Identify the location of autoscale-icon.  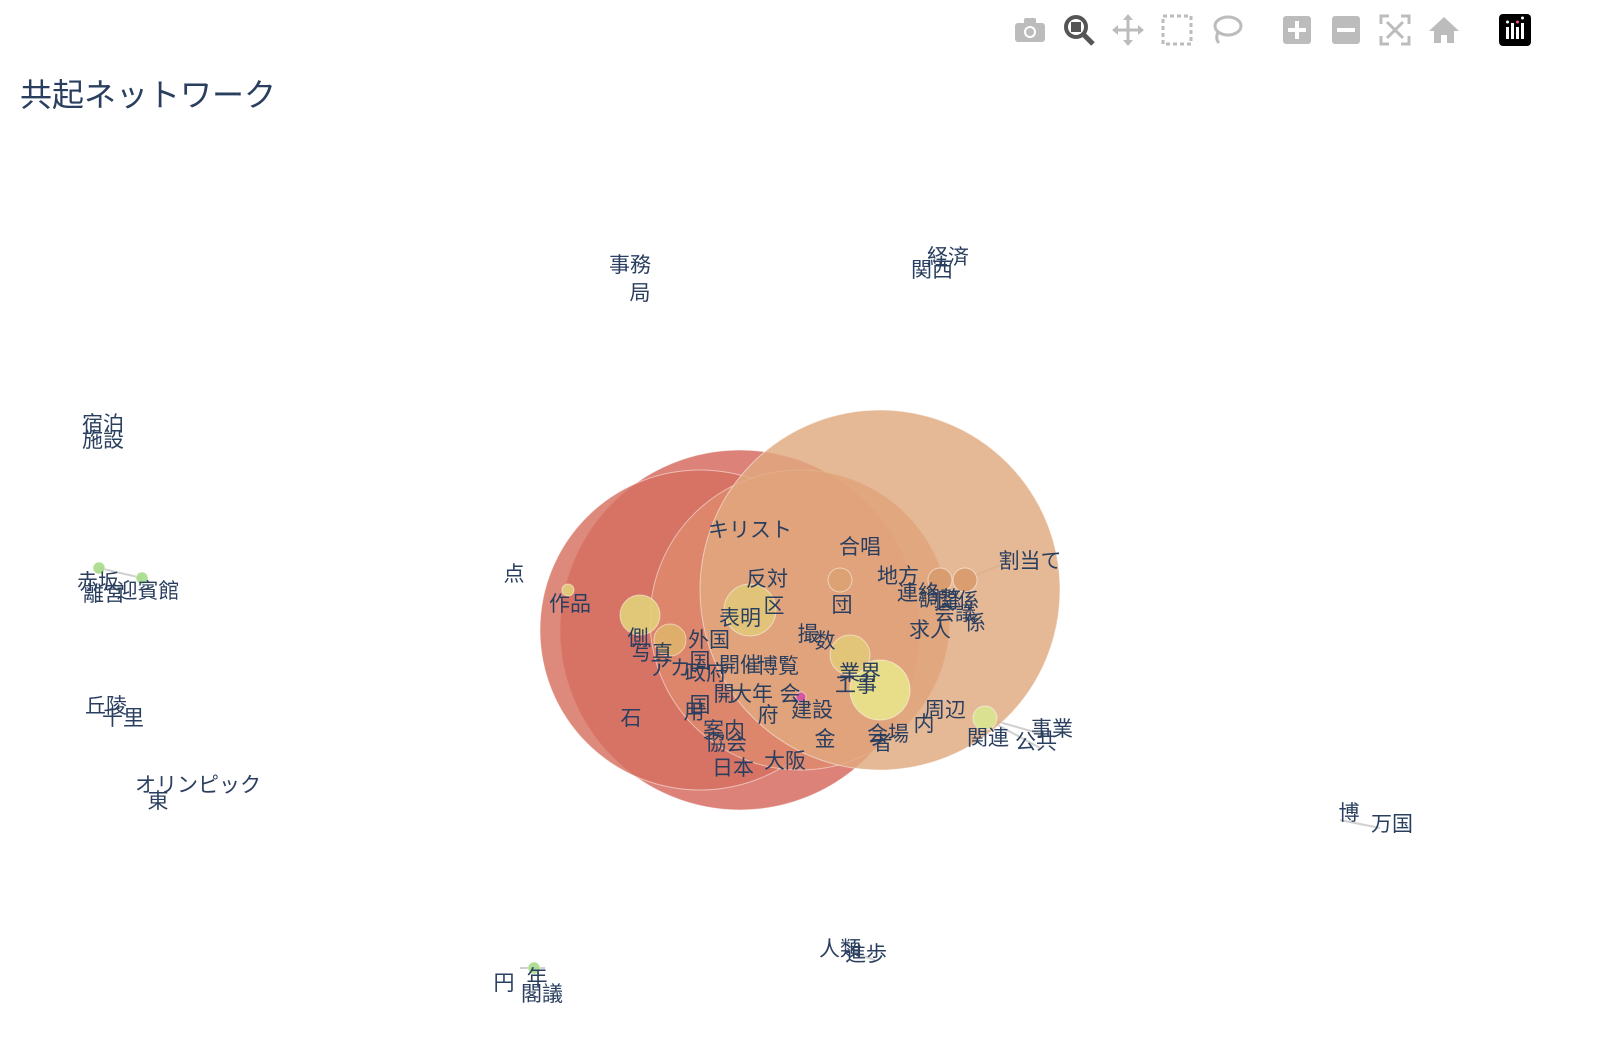
(1395, 30).